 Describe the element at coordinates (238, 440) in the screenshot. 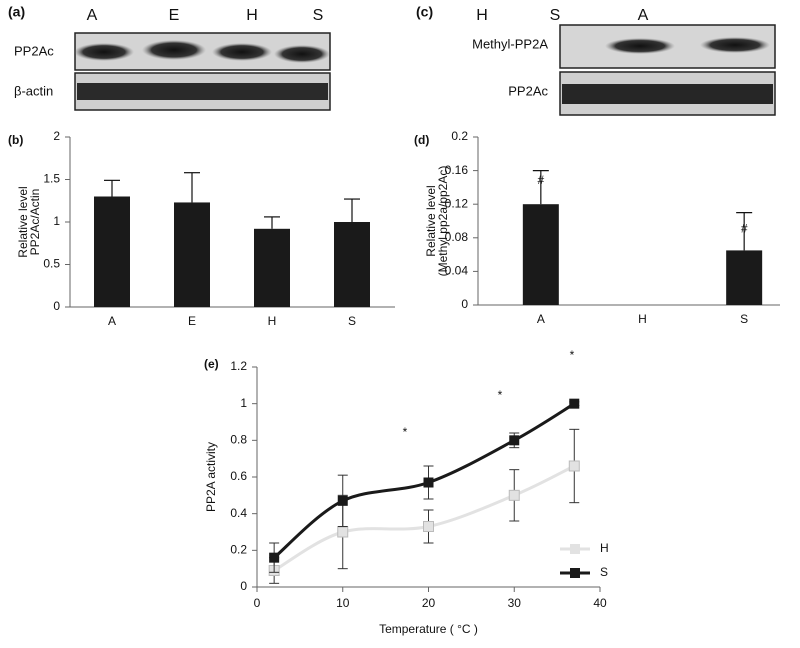

I see `y-tick-label: 0.8` at that location.